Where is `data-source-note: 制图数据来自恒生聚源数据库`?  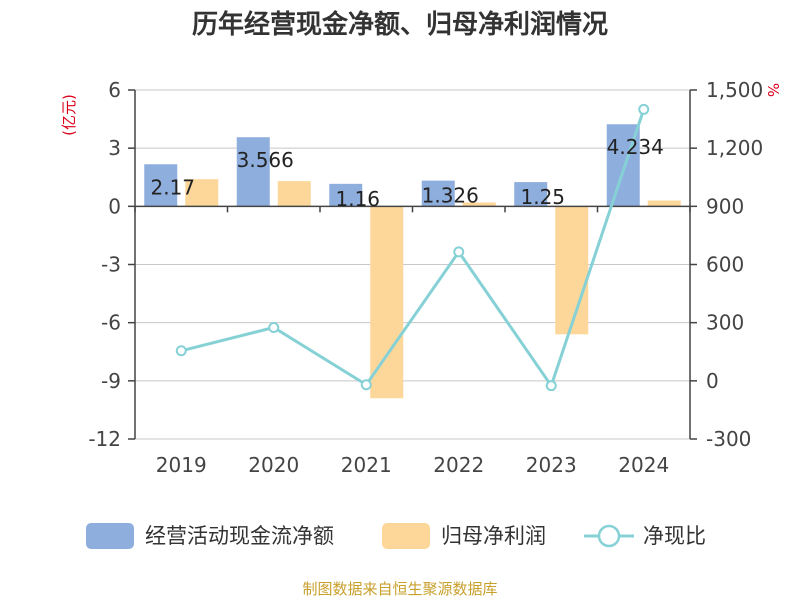
data-source-note: 制图数据来自恒生聚源数据库 is located at coordinates (399, 589).